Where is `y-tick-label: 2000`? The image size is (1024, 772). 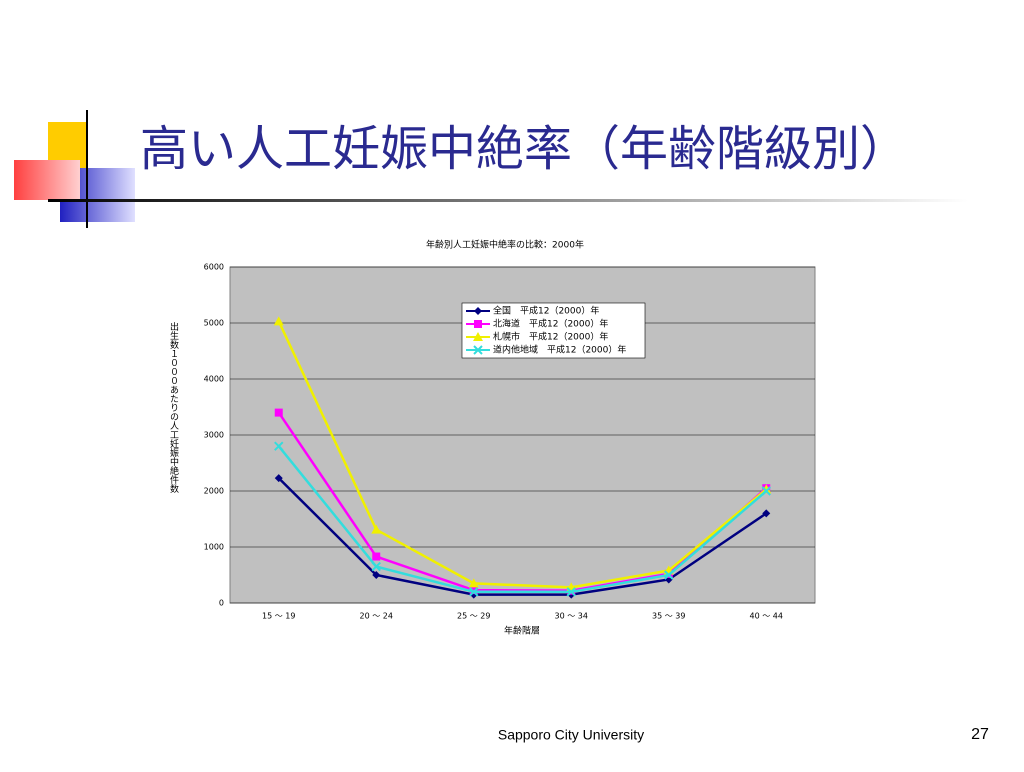 y-tick-label: 2000 is located at coordinates (214, 491).